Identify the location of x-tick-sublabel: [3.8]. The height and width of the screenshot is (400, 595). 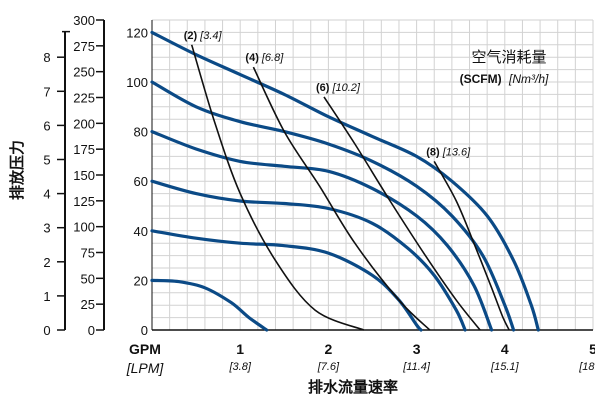
(239, 367).